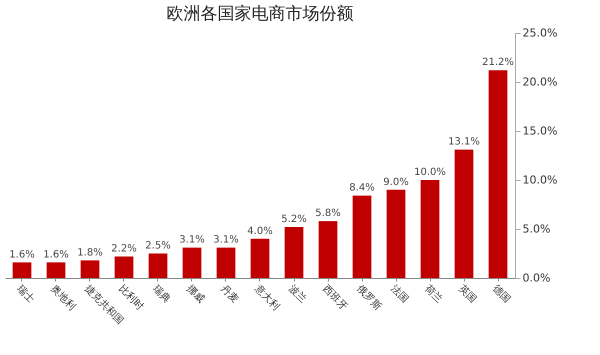 The height and width of the screenshot is (355, 600). I want to click on data-label: 2.2%, so click(124, 248).